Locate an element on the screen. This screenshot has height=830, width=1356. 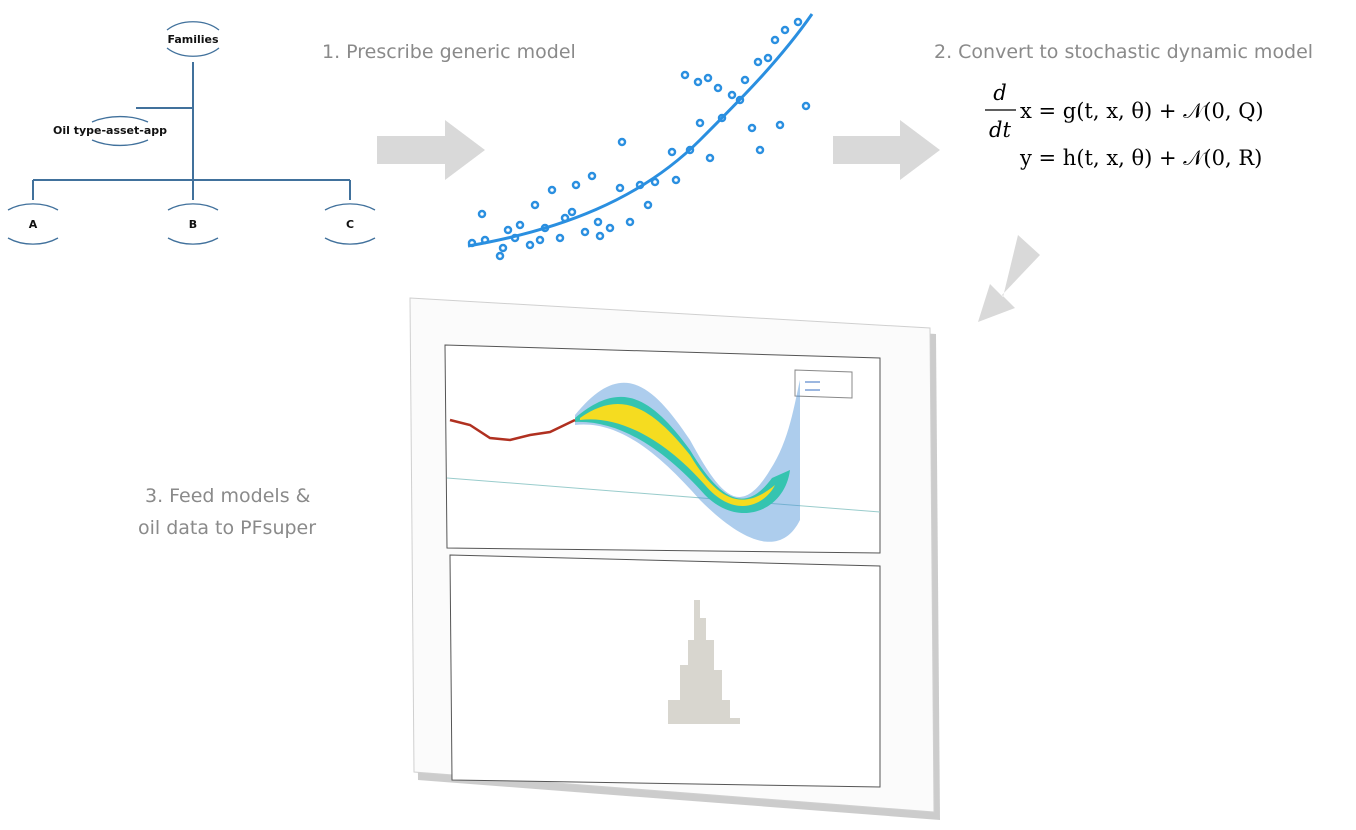
eq-line: y = h(t, x, θ) + 𝒩(0, R) is located at coordinates (1140, 158).